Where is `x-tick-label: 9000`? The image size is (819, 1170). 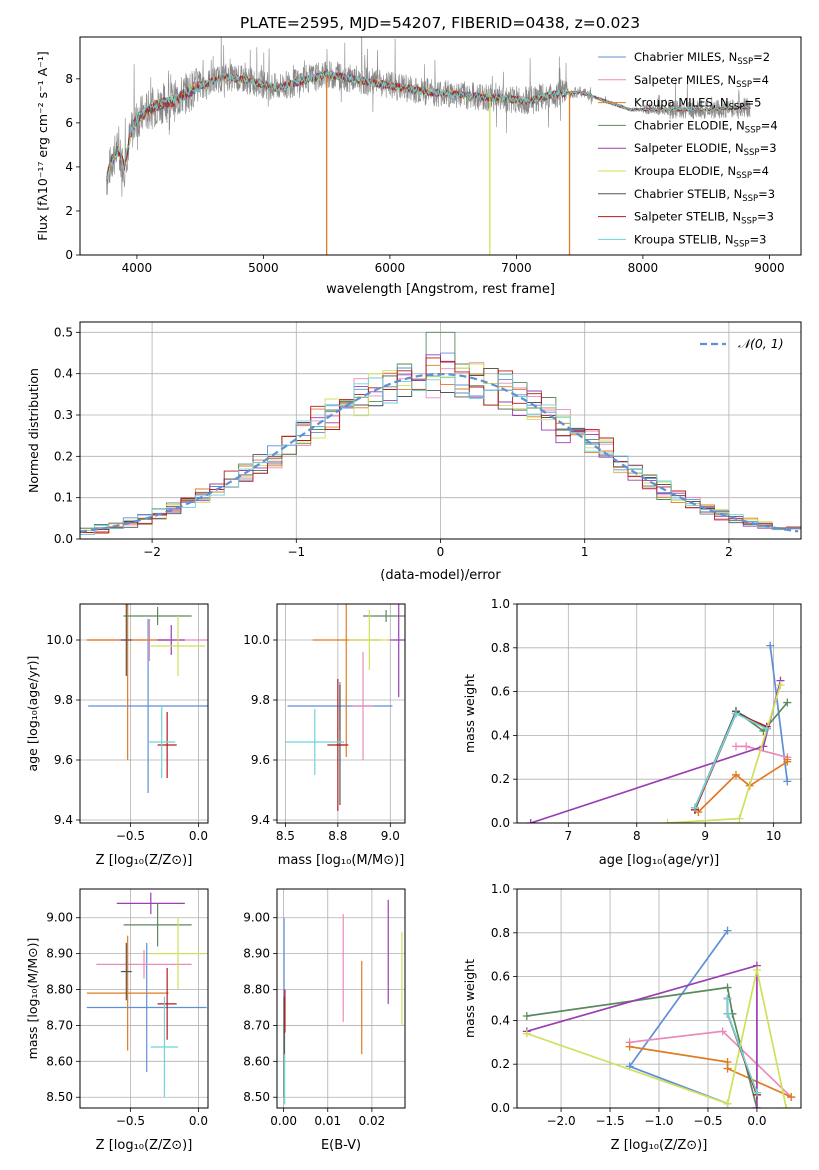
x-tick-label: 9000 is located at coordinates (769, 268).